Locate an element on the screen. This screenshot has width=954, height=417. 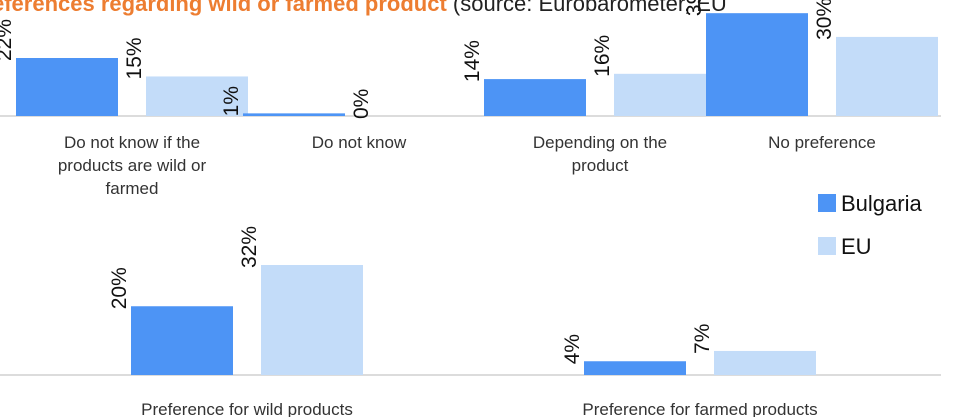
chart-title-source: (source: Eurobarometer, EU is located at coordinates (586, 8).